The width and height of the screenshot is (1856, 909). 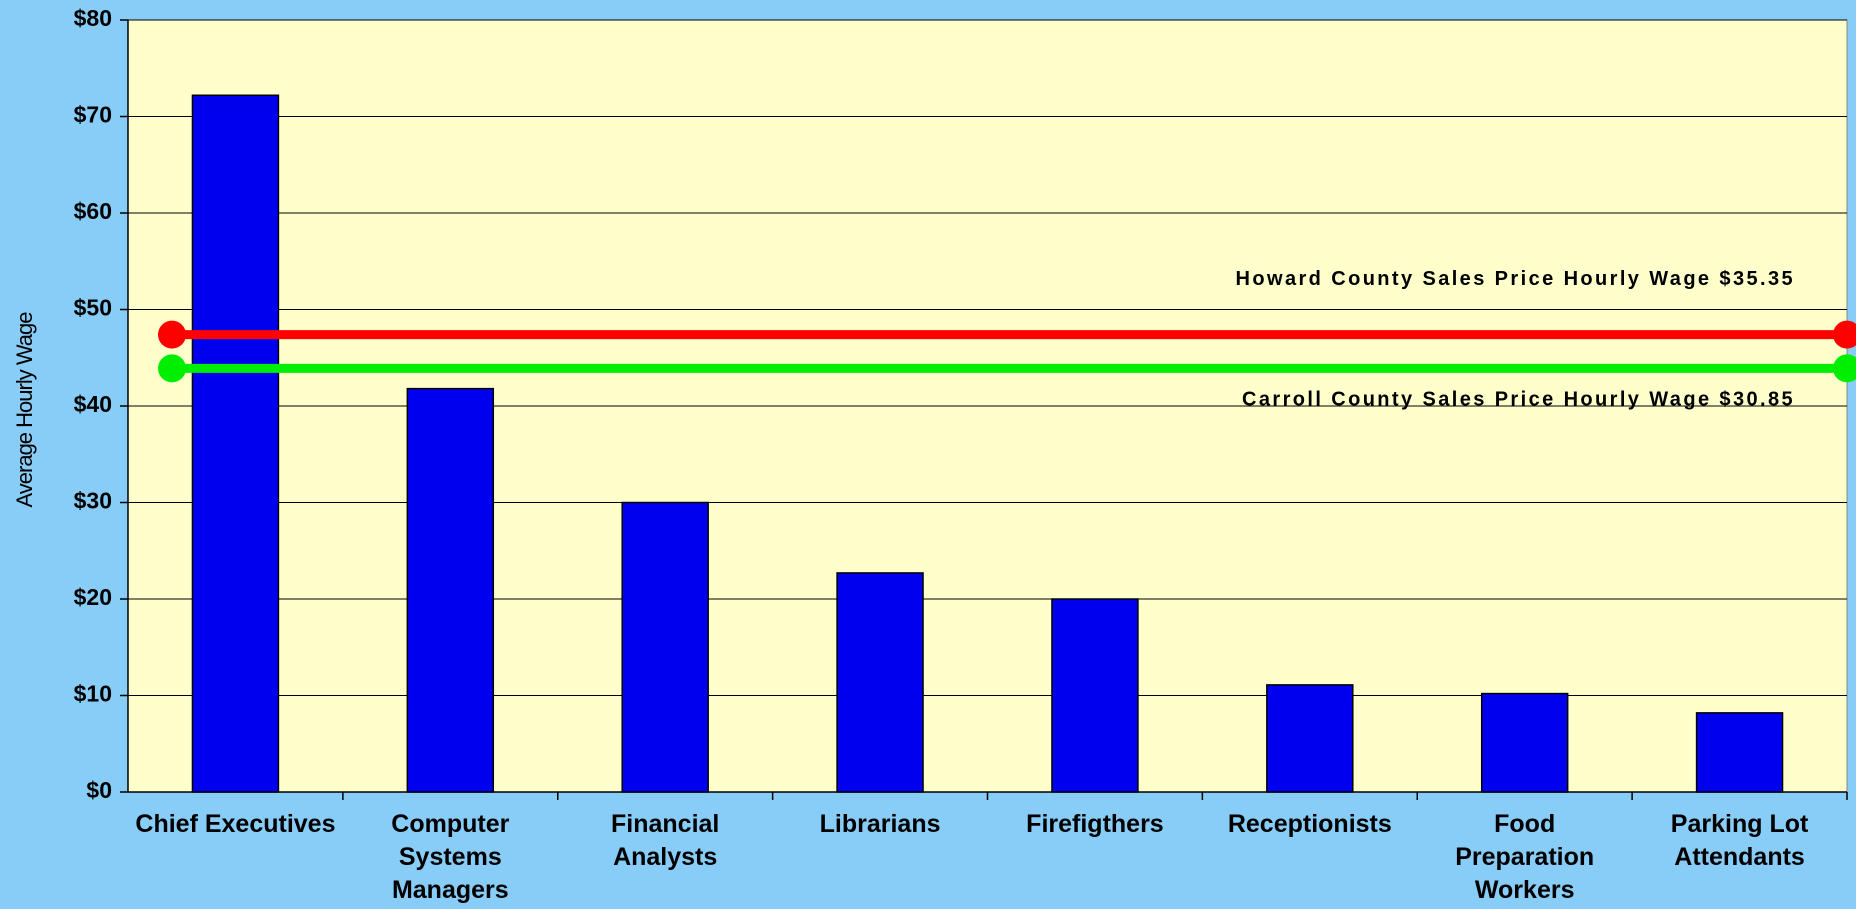 What do you see at coordinates (1739, 840) in the screenshot?
I see `x-tick-label: Parking Lot Attendants` at bounding box center [1739, 840].